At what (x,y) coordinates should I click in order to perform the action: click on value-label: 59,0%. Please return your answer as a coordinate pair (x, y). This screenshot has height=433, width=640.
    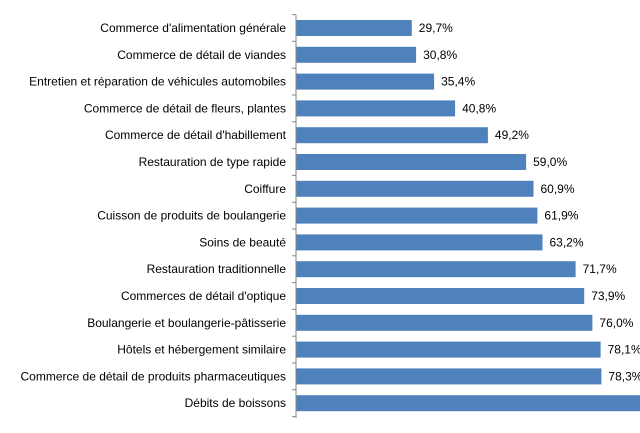
    Looking at the image, I should click on (550, 162).